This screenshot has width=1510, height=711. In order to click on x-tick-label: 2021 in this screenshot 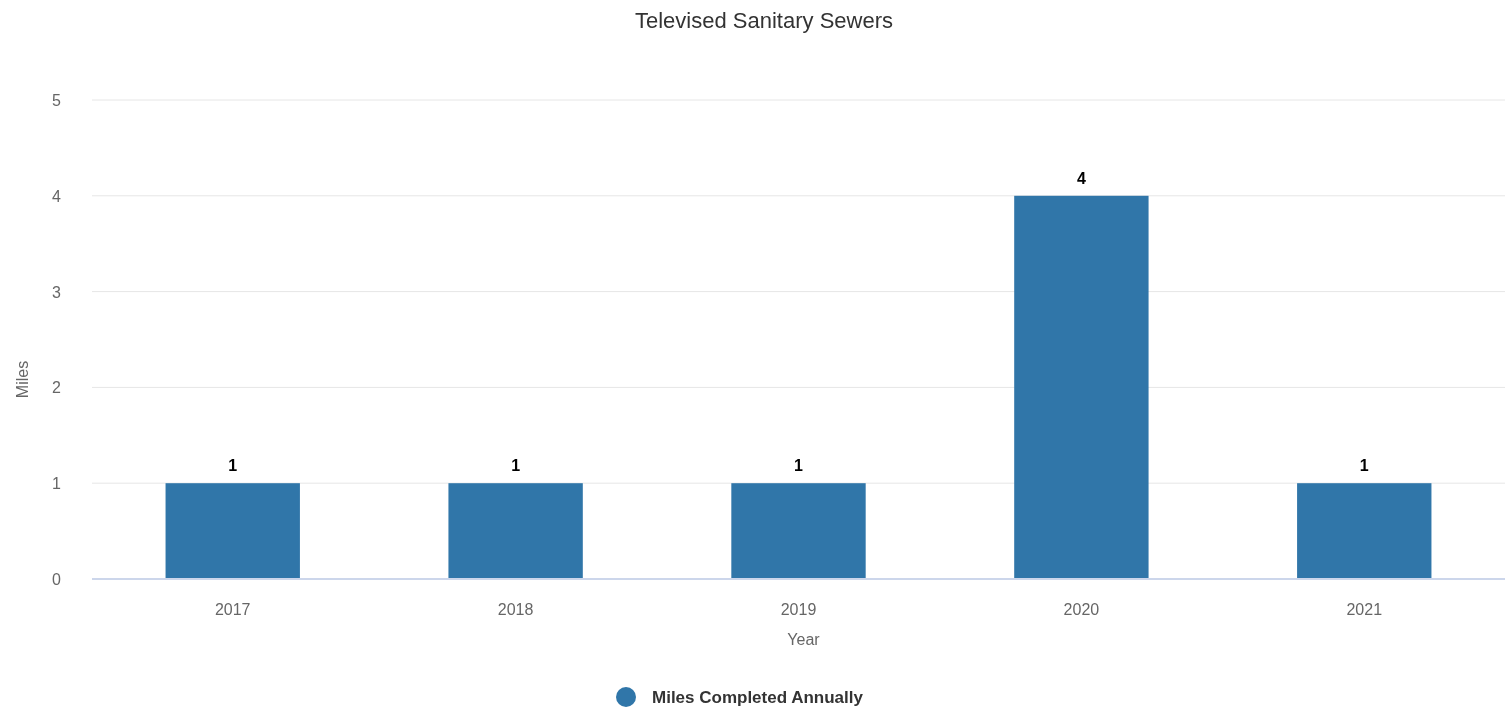, I will do `click(1364, 609)`.